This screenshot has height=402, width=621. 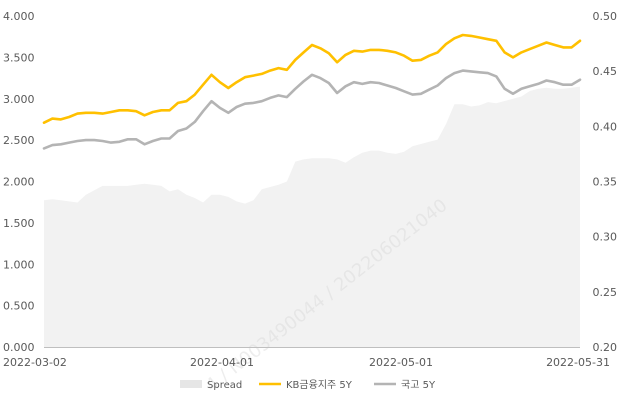 What do you see at coordinates (35, 362) in the screenshot?
I see `x-tick-label: 2022-03-02` at bounding box center [35, 362].